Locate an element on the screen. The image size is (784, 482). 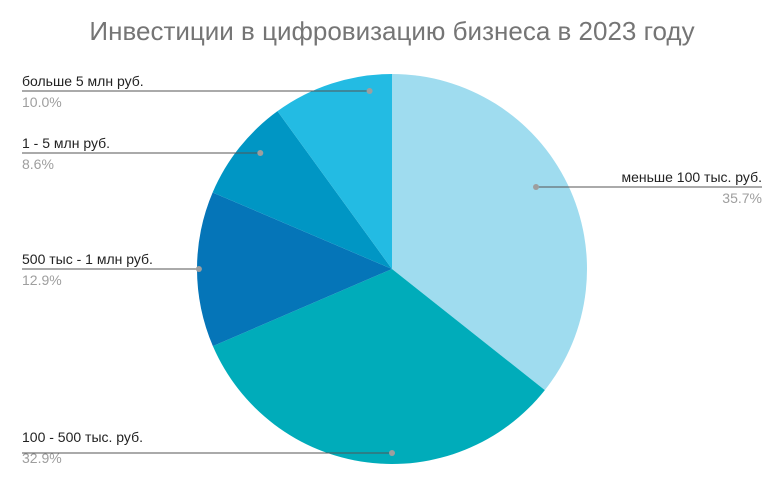
slice-percent: 12.9% is located at coordinates (42, 280).